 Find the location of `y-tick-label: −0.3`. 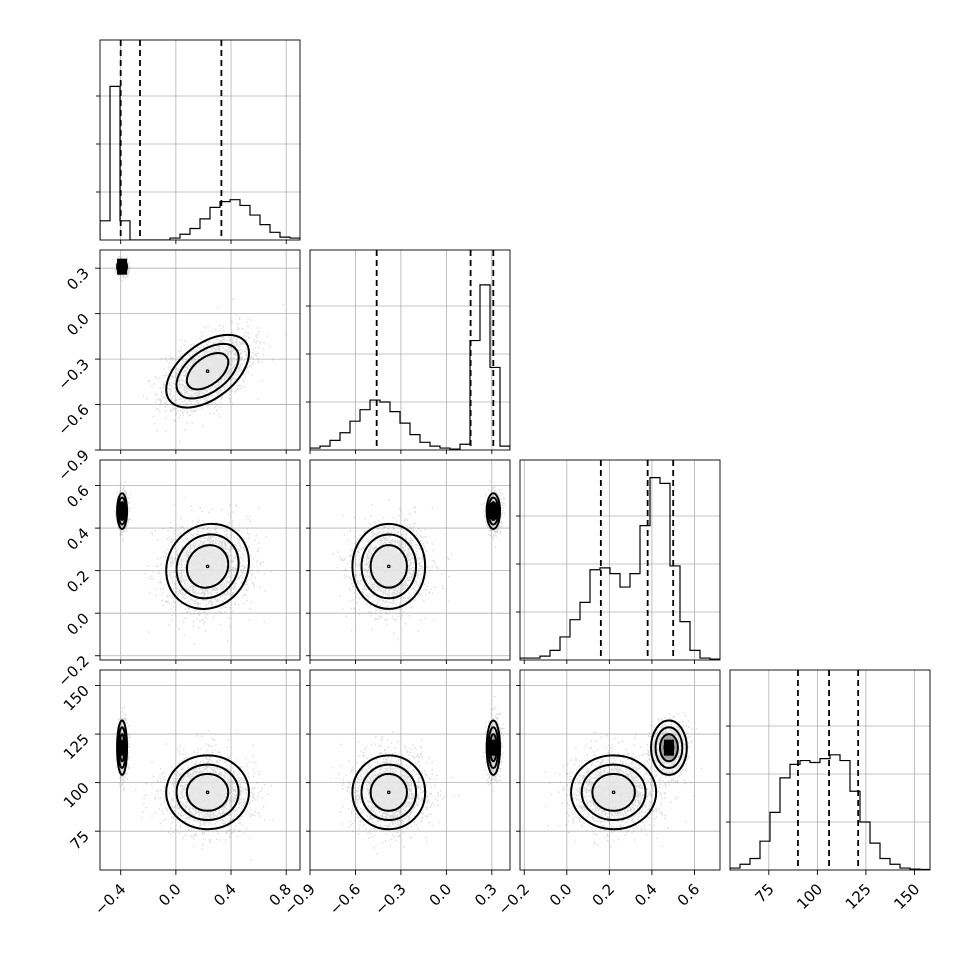

y-tick-label: −0.3 is located at coordinates (73, 374).